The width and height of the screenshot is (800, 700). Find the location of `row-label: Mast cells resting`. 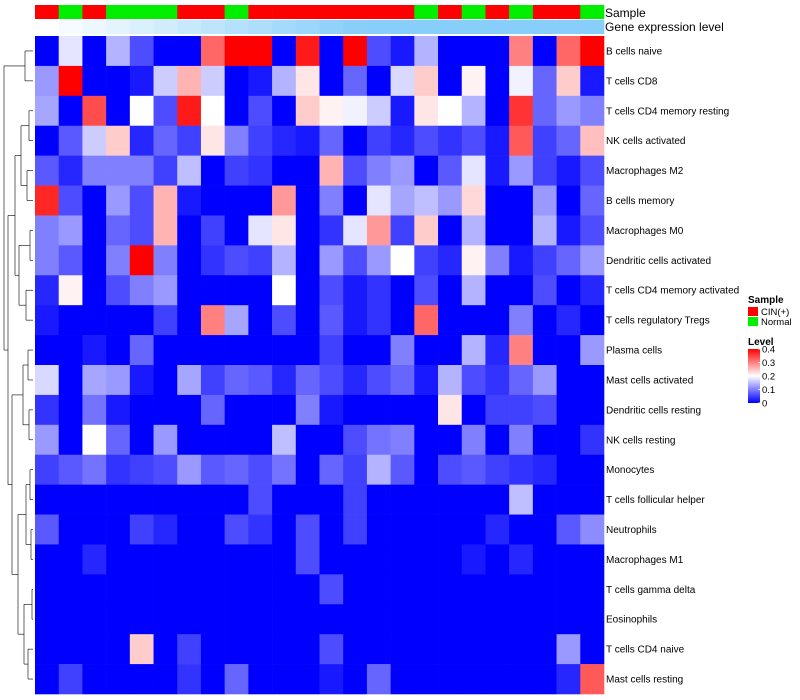

row-label: Mast cells resting is located at coordinates (644, 680).